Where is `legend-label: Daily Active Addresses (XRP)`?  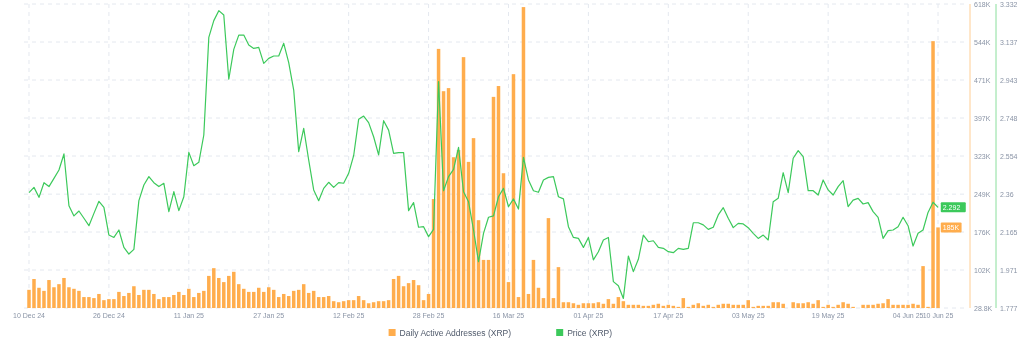 legend-label: Daily Active Addresses (XRP) is located at coordinates (455, 332).